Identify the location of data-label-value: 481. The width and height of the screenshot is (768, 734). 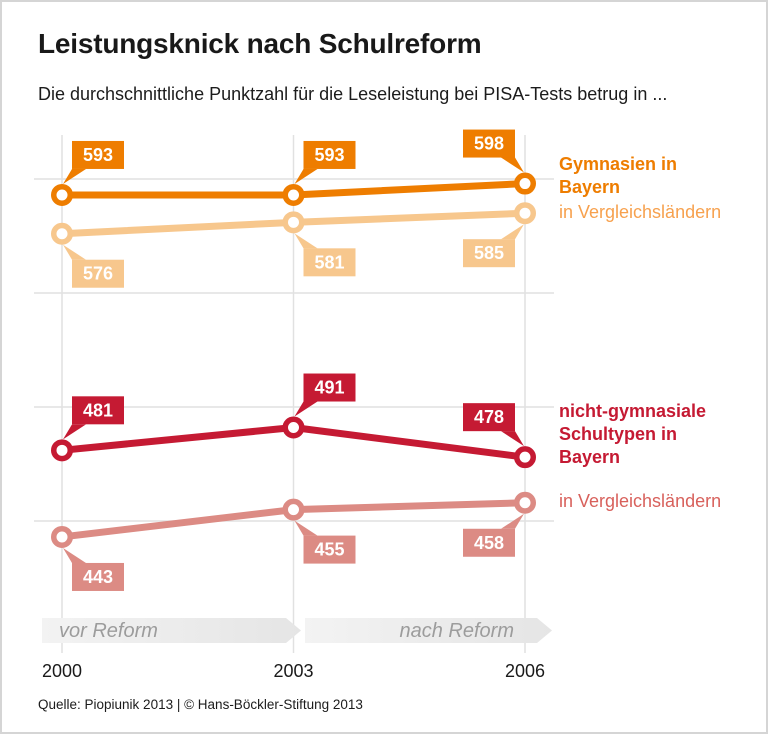
(98, 410).